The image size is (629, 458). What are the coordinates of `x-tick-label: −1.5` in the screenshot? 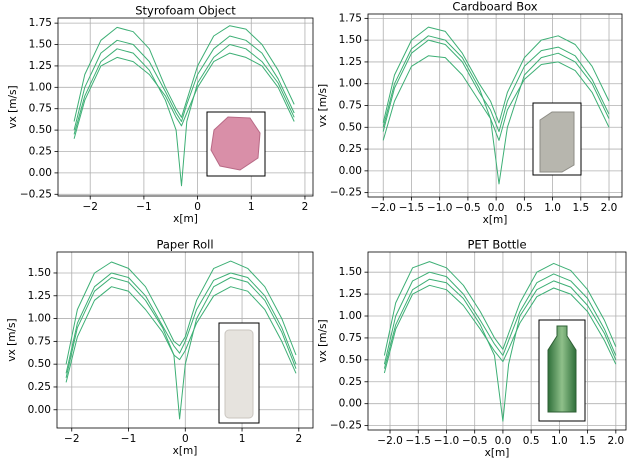 It's located at (412, 208).